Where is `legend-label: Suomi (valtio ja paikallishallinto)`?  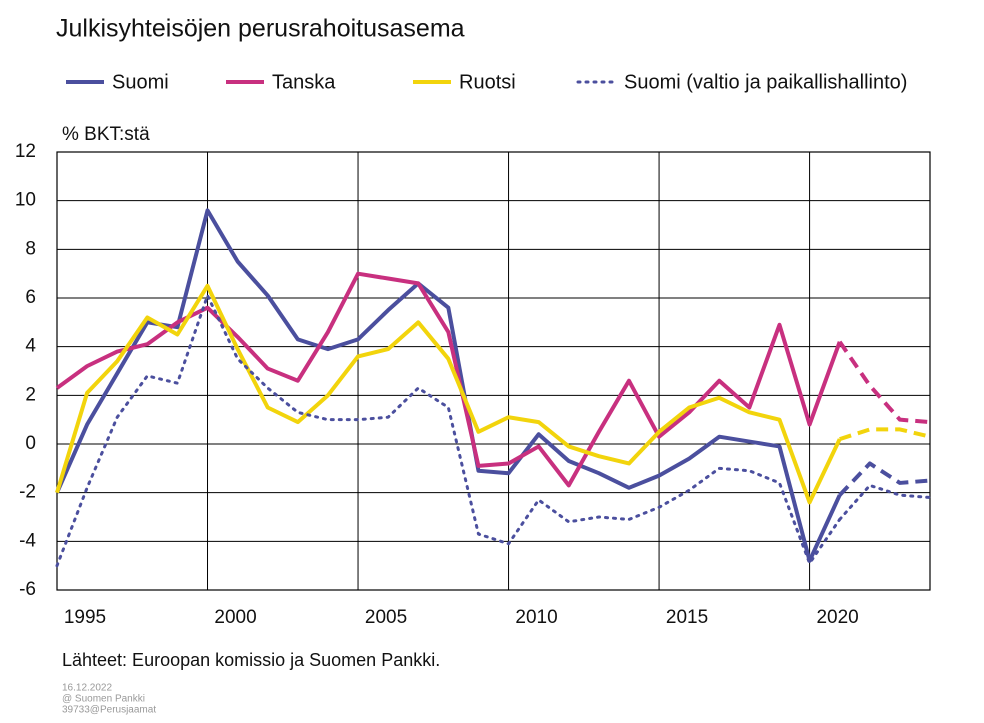 legend-label: Suomi (valtio ja paikallishallinto) is located at coordinates (765, 82).